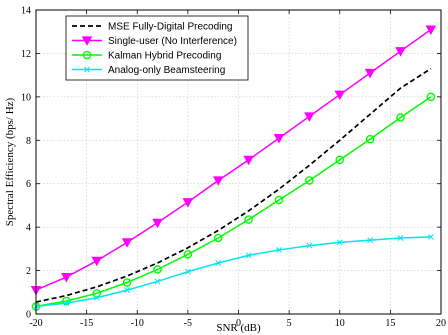 This screenshot has height=335, width=448. What do you see at coordinates (164, 56) in the screenshot?
I see `legend-label: Kalman Hybrid Precoding` at bounding box center [164, 56].